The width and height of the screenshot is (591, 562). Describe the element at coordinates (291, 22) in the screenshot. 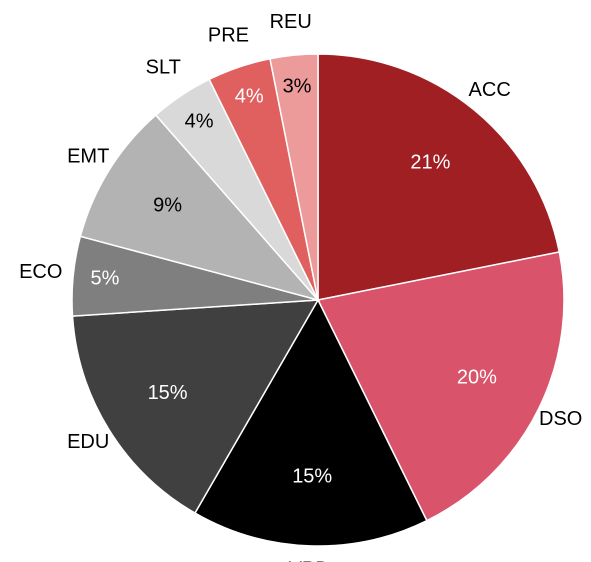

I see `category-label: REU` at that location.